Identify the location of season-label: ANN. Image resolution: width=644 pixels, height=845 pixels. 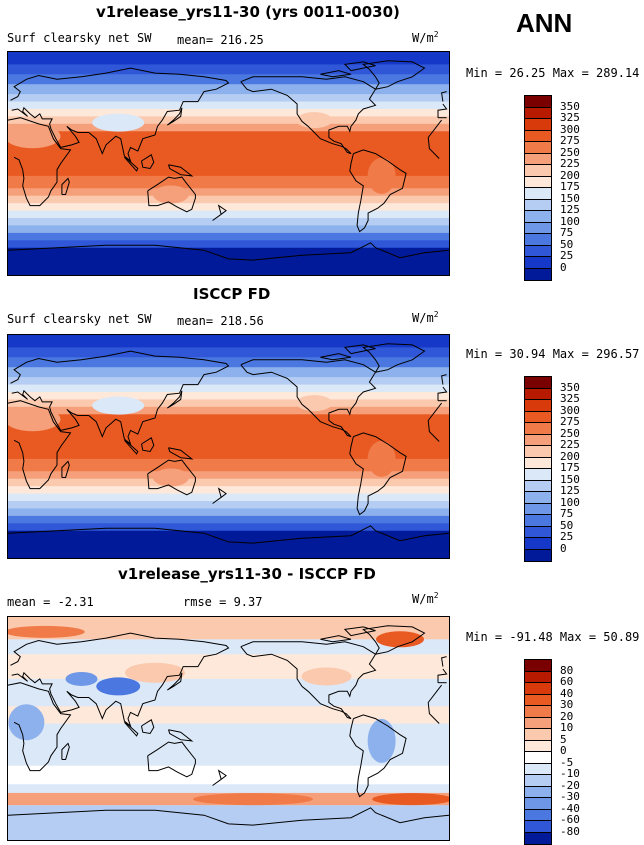
(544, 23).